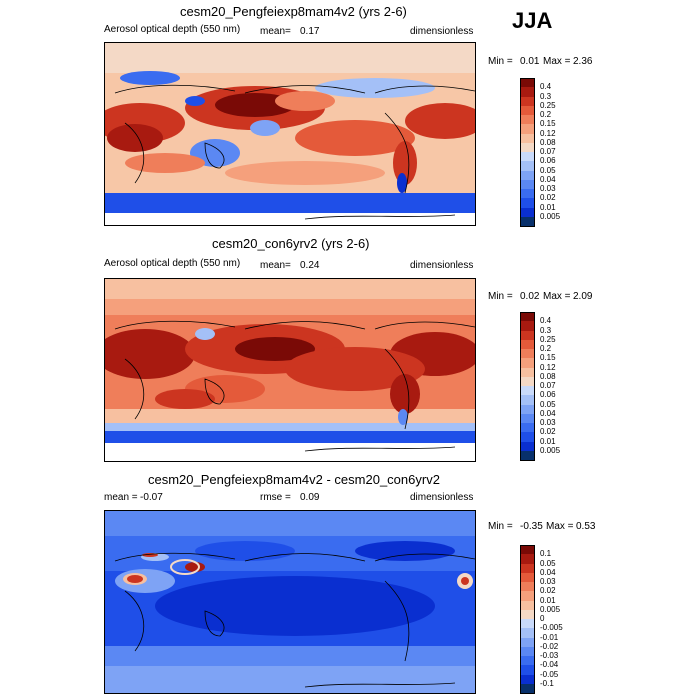 The width and height of the screenshot is (700, 700). I want to click on panel-2-max-label: Max =, so click(557, 296).